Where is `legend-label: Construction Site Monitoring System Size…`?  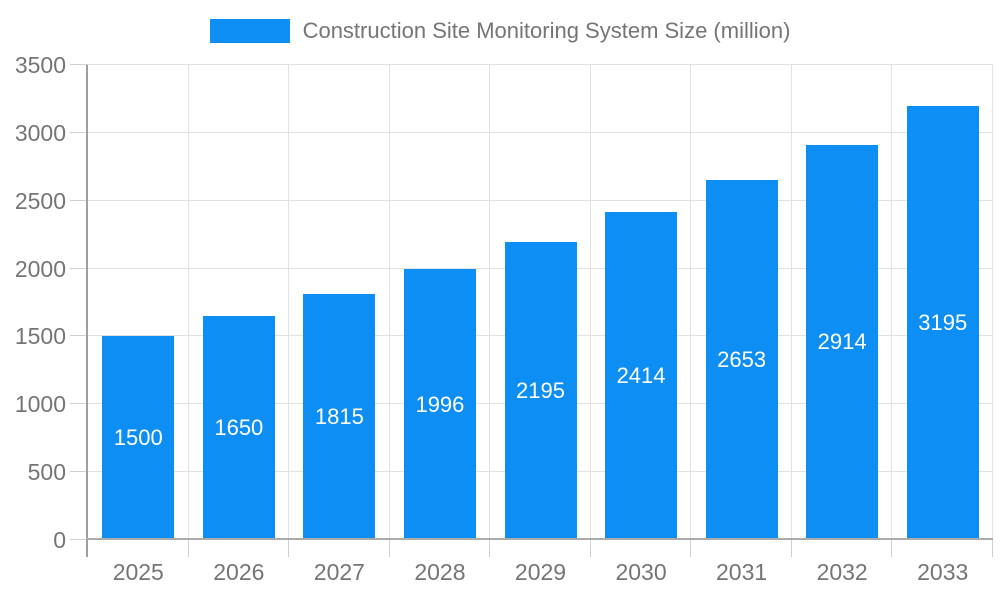 legend-label: Construction Site Monitoring System Size… is located at coordinates (546, 30).